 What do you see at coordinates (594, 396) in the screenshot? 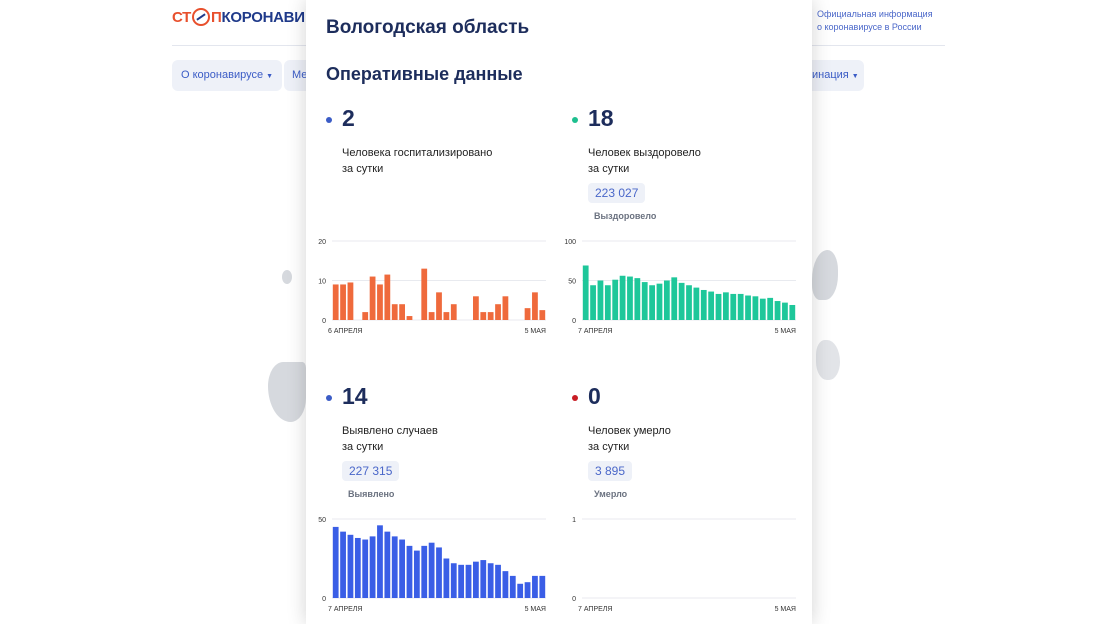
I see `stat-deaths-value: 0` at bounding box center [594, 396].